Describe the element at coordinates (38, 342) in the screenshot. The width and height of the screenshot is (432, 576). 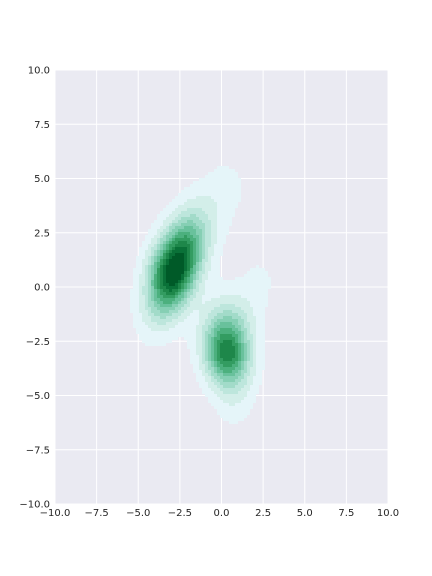
I see `y-tick-label: −2.5` at that location.